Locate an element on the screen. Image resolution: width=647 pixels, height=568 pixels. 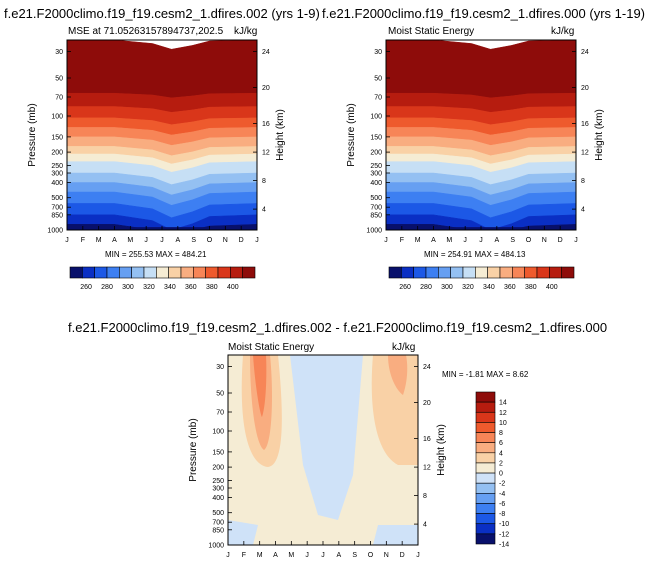
colorbar-tick-label: 260 is located at coordinates (86, 287).